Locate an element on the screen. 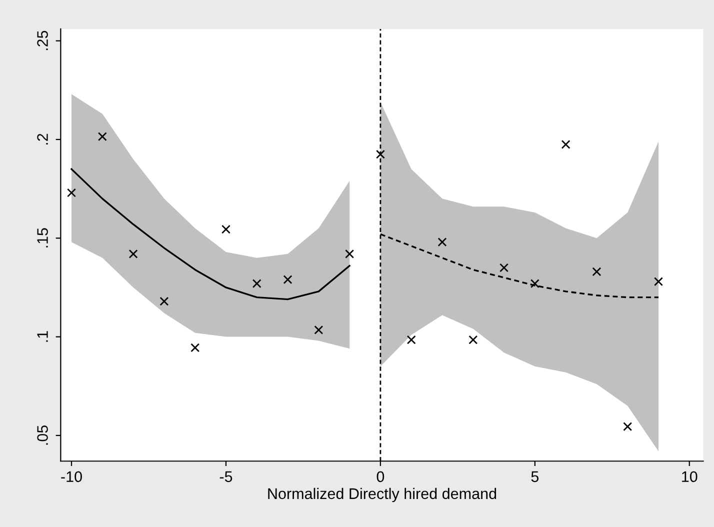  y-tick-label: .25 is located at coordinates (42, 40).